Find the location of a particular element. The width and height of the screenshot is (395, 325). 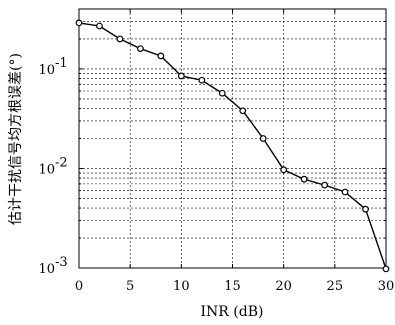

x-tick-labels: 0 5 10 15 20 25 30 is located at coordinates (234, 286).